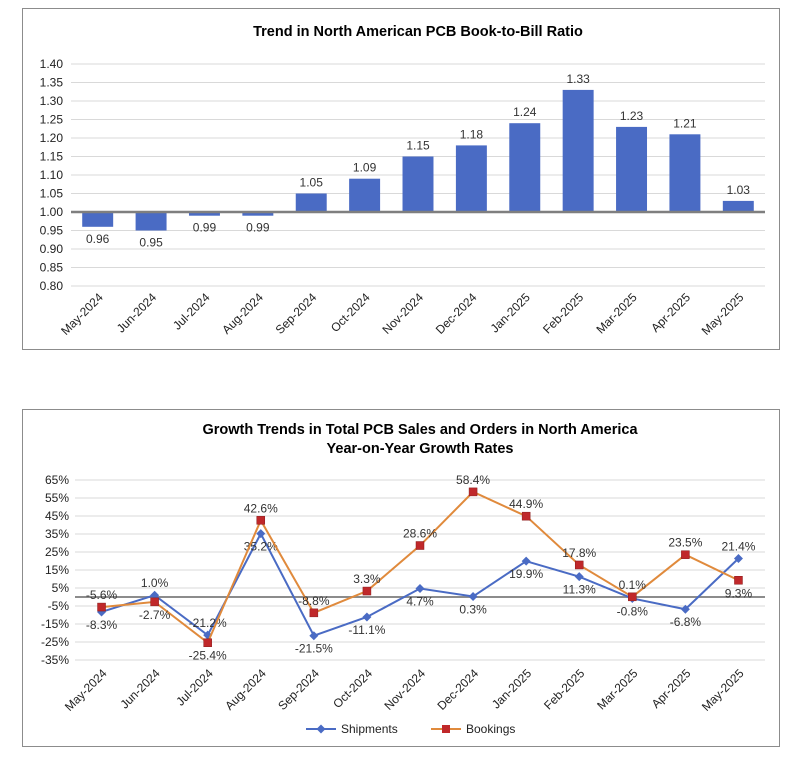  I want to click on y-tick-label: 65%, so click(57, 480).